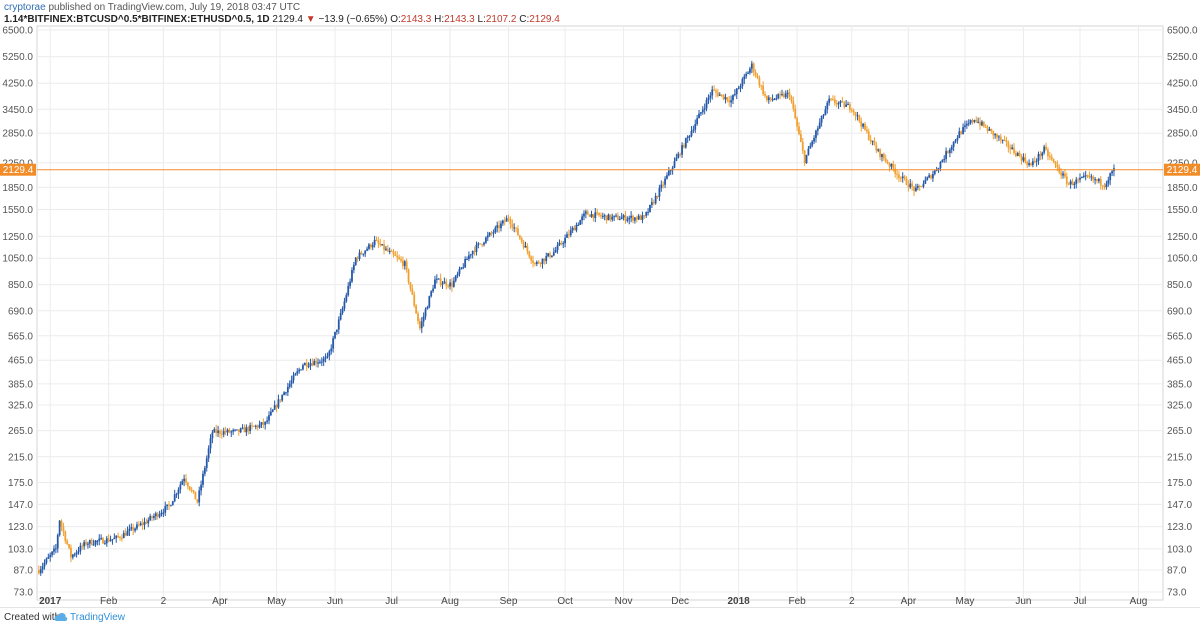 The height and width of the screenshot is (628, 1200). What do you see at coordinates (1179, 336) in the screenshot?
I see `y-tick-label-right: 565.0` at bounding box center [1179, 336].